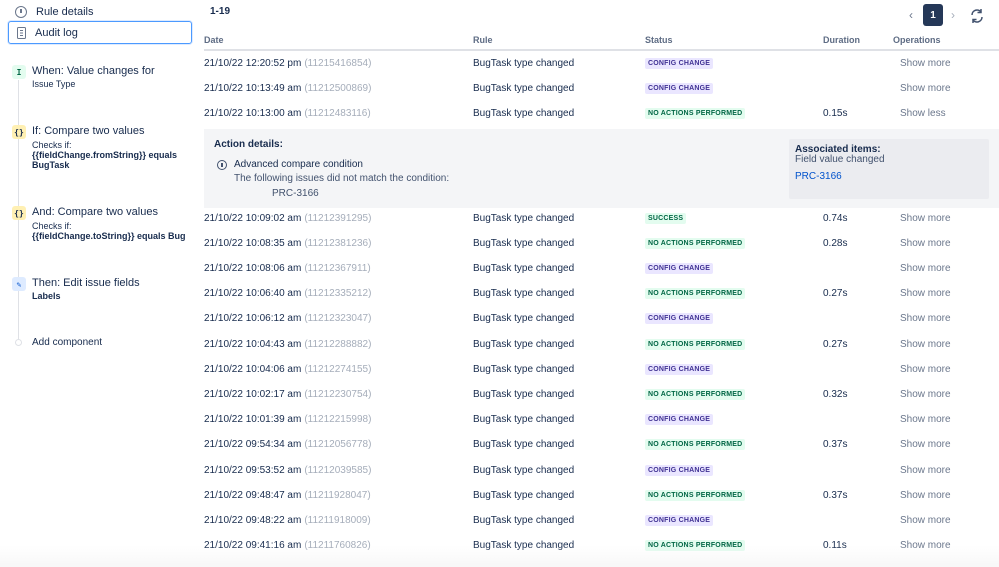  I want to click on date-text: 21/10/22 10:13:00 am, so click(253, 114).